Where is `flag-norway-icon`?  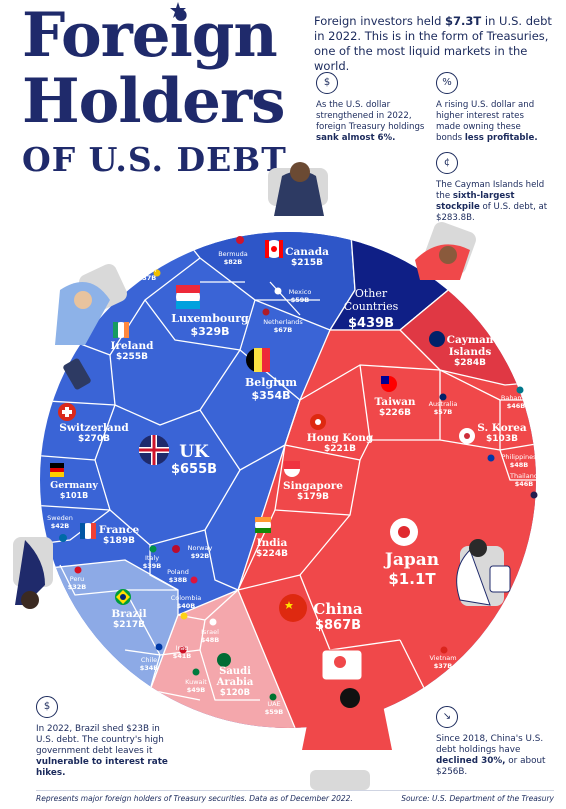 flag-norway-icon is located at coordinates (176, 549).